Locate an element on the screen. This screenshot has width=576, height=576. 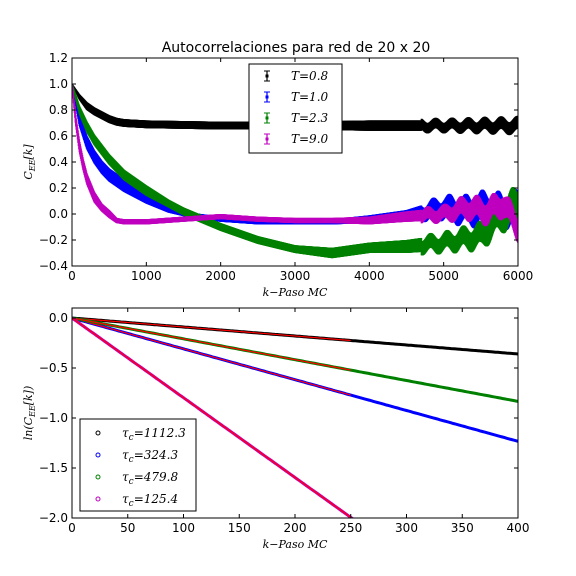
x-tick-label: 2000 is located at coordinates (220, 276).